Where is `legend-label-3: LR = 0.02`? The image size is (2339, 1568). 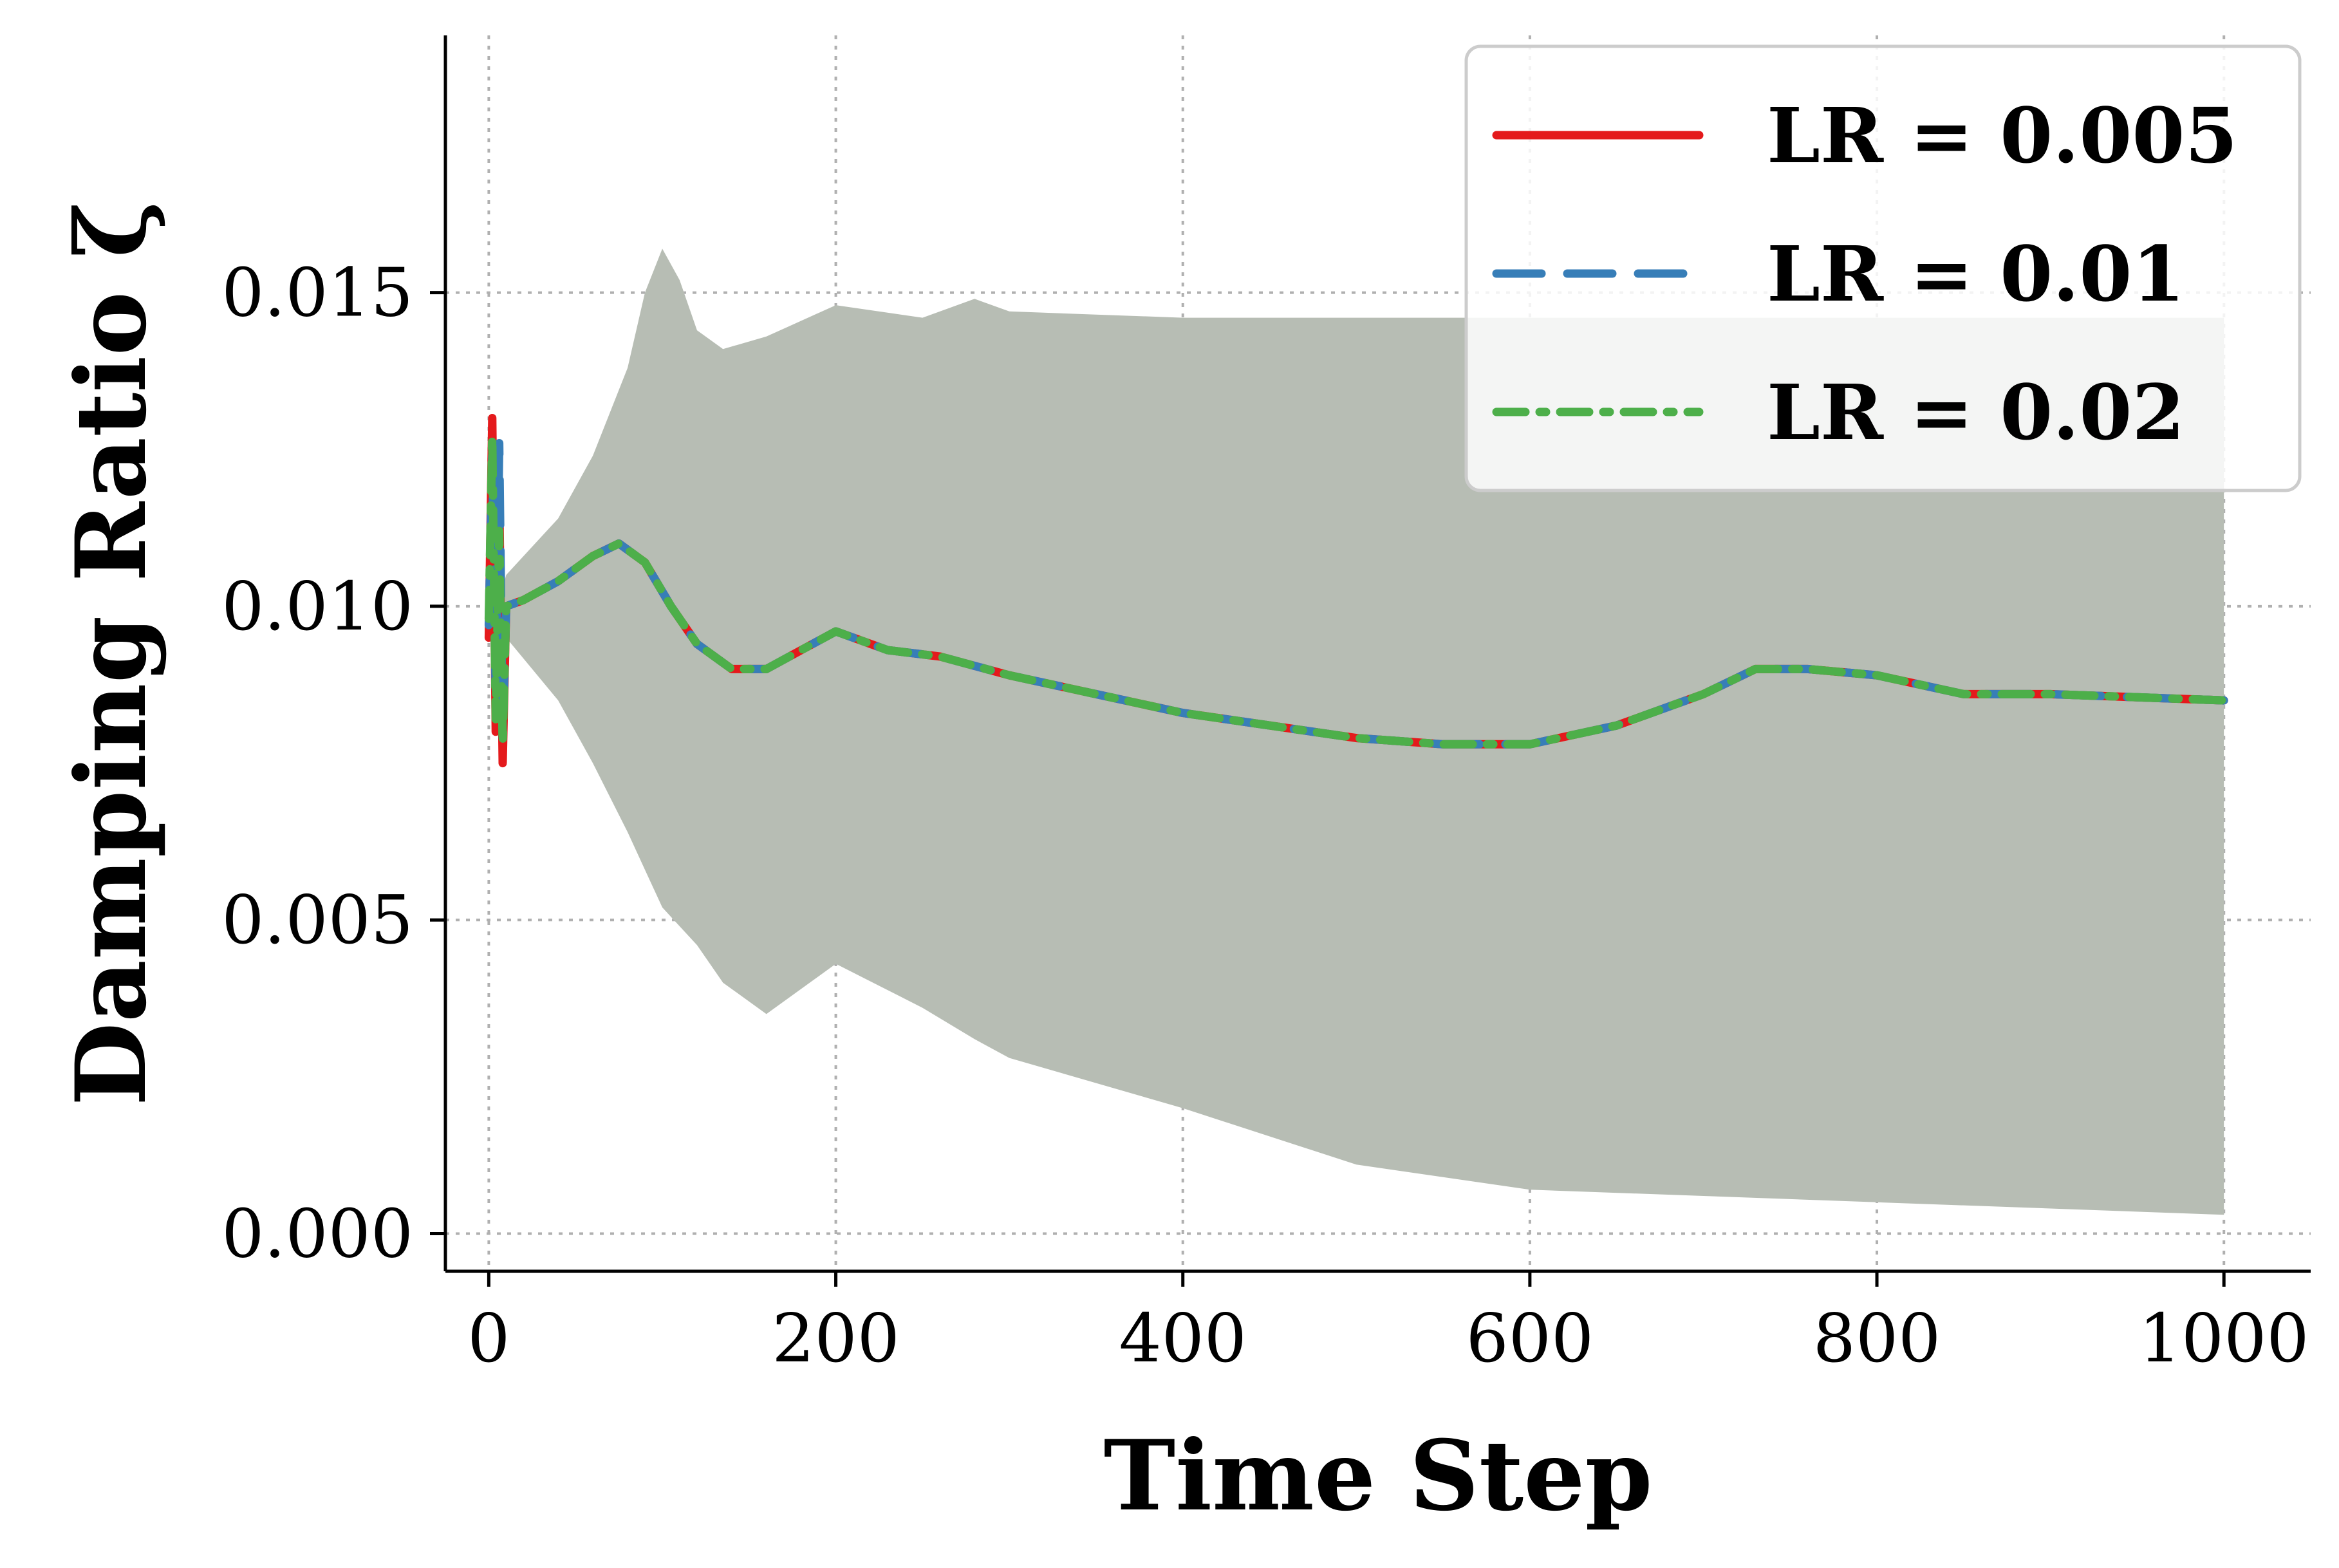 legend-label-3: LR = 0.02 is located at coordinates (1976, 412).